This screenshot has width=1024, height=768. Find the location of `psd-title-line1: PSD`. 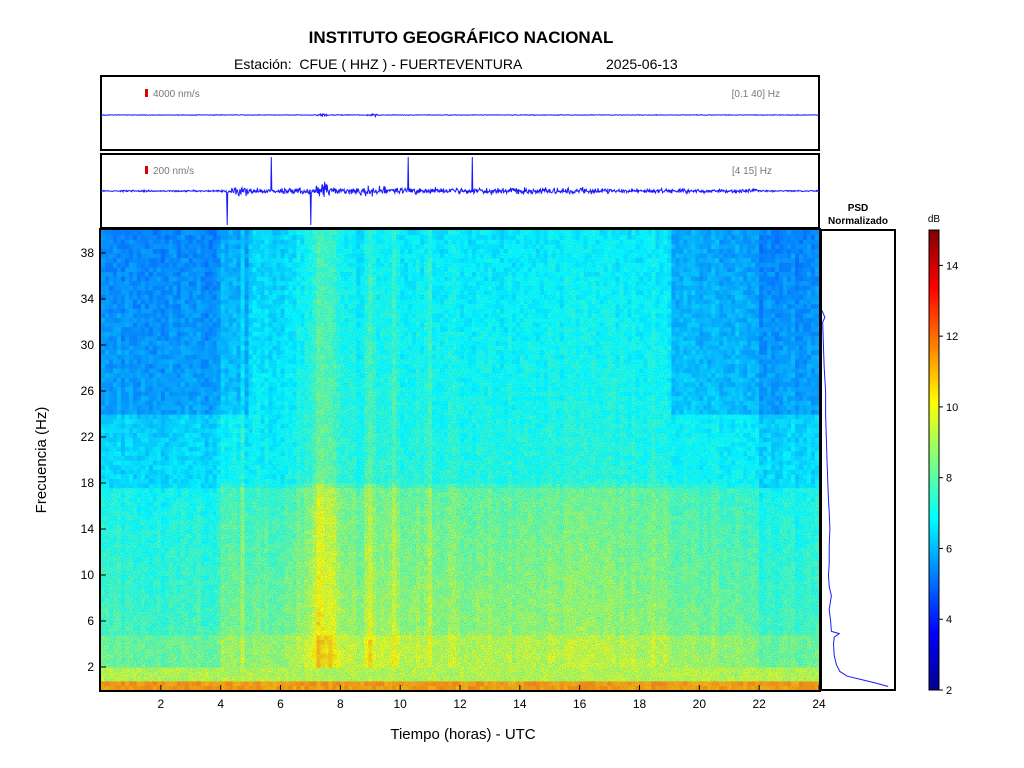

psd-title-line1: PSD is located at coordinates (858, 208).